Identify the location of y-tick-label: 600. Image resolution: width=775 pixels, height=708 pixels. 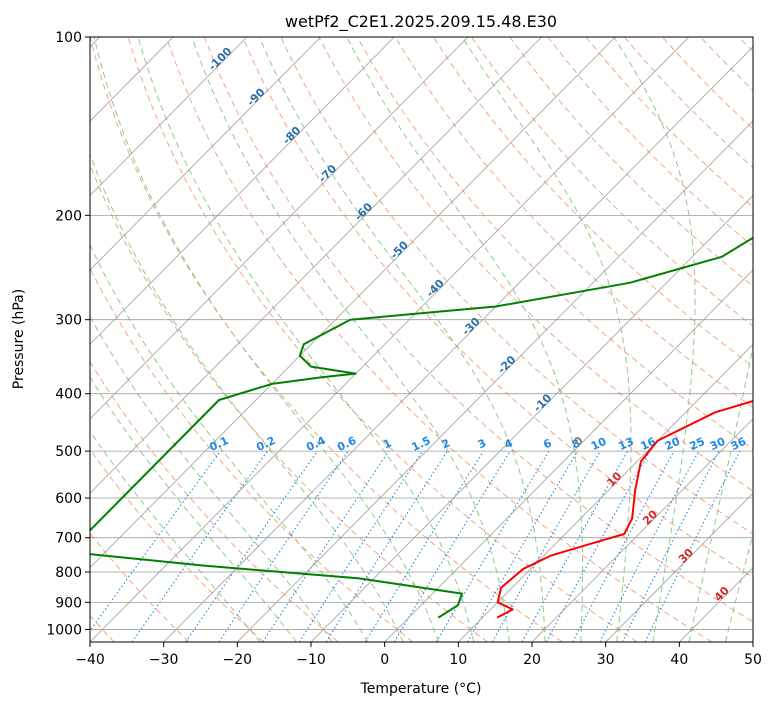
(68, 499).